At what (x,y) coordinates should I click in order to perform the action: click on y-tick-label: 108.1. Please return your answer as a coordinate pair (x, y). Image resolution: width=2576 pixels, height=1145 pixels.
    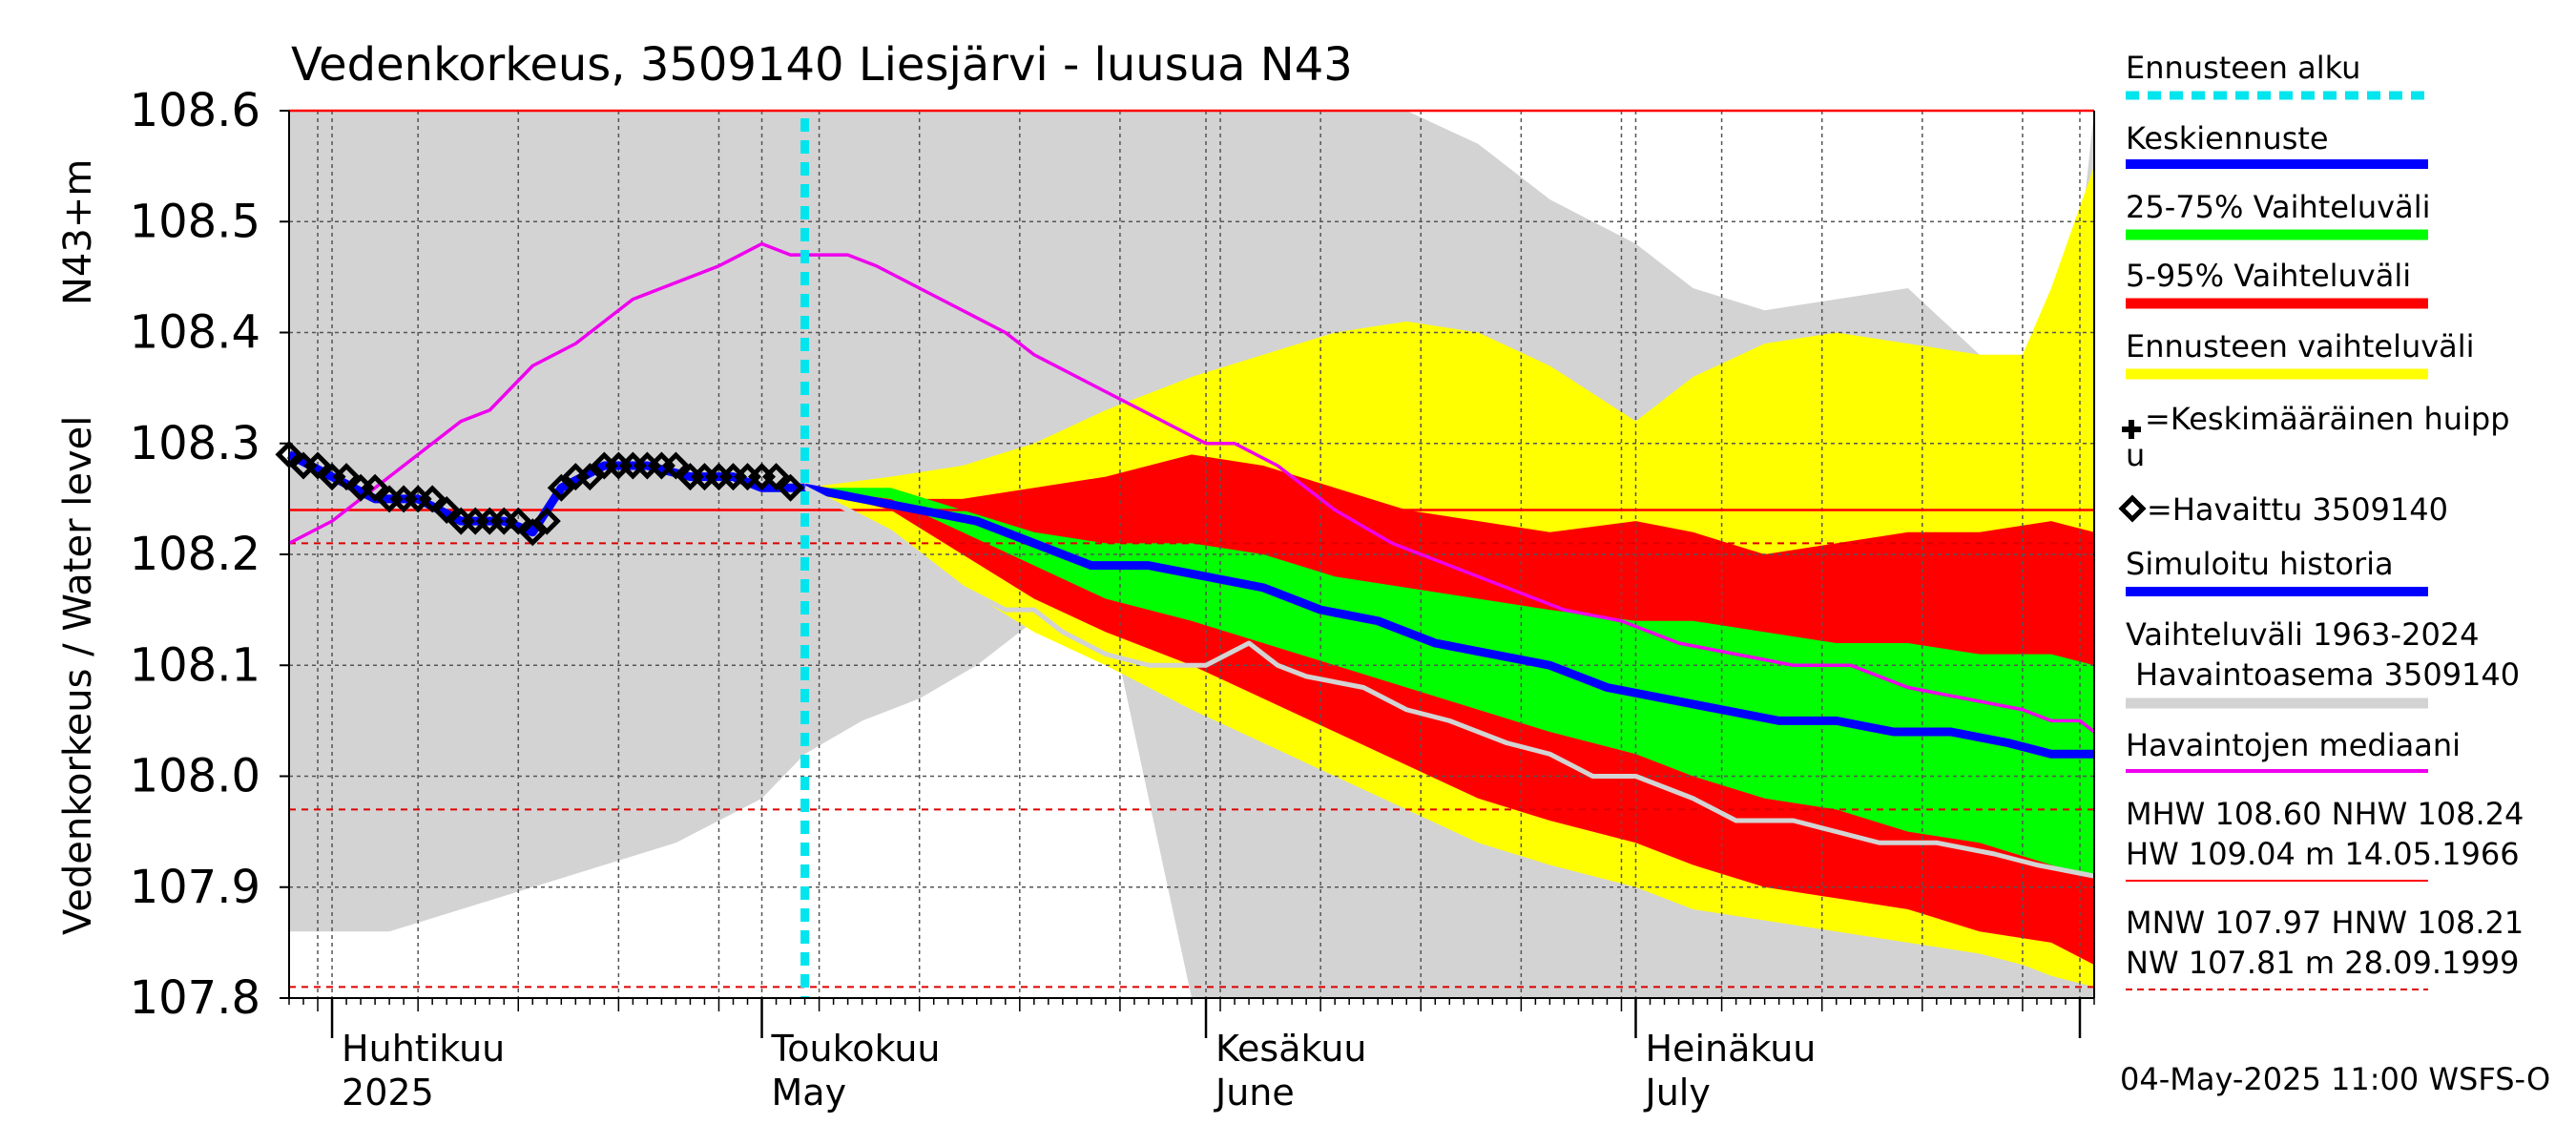
    Looking at the image, I should click on (195, 665).